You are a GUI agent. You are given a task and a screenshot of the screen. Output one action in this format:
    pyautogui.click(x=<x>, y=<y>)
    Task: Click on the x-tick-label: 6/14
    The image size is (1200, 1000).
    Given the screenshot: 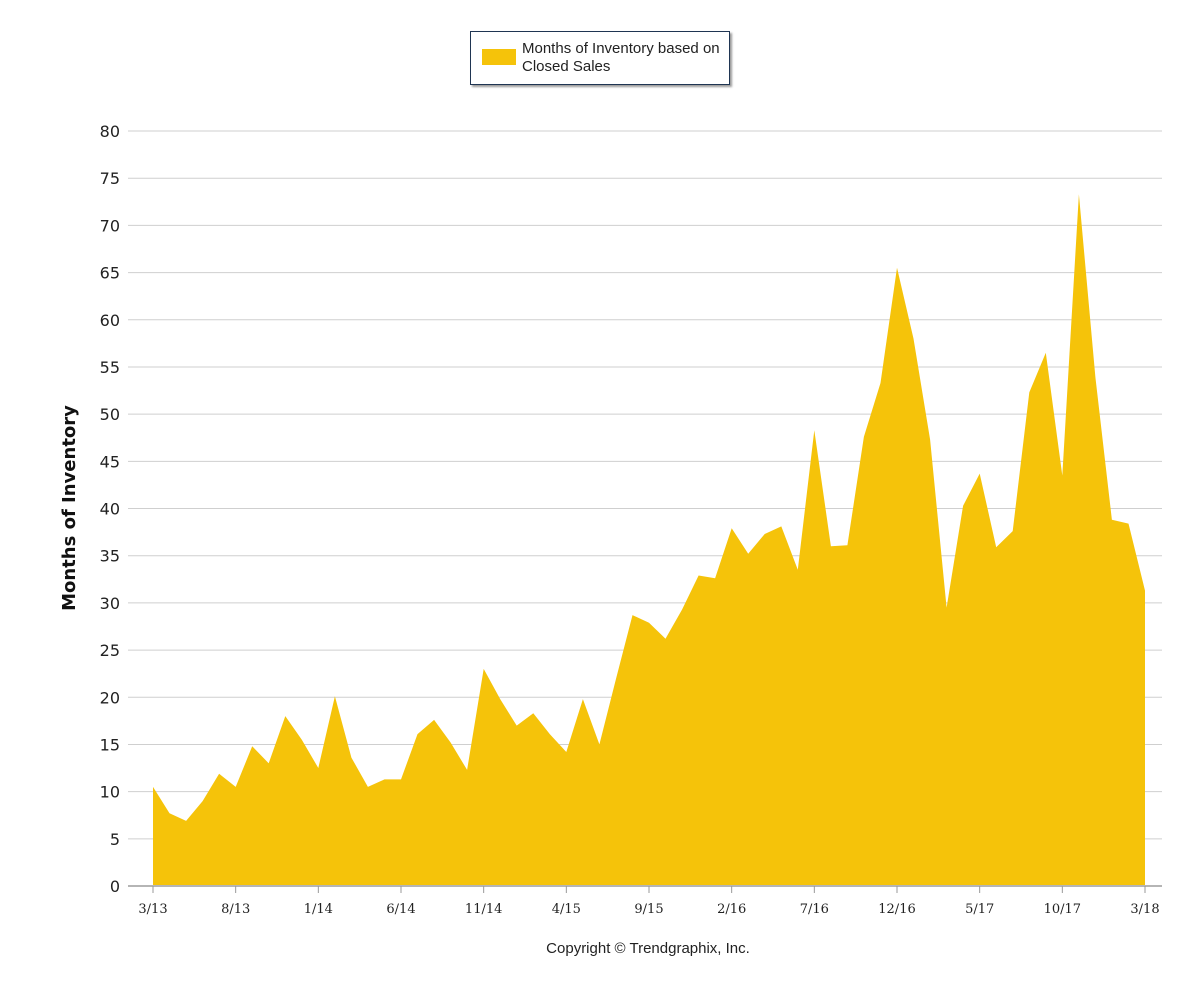 What is the action you would take?
    pyautogui.click(x=400, y=909)
    